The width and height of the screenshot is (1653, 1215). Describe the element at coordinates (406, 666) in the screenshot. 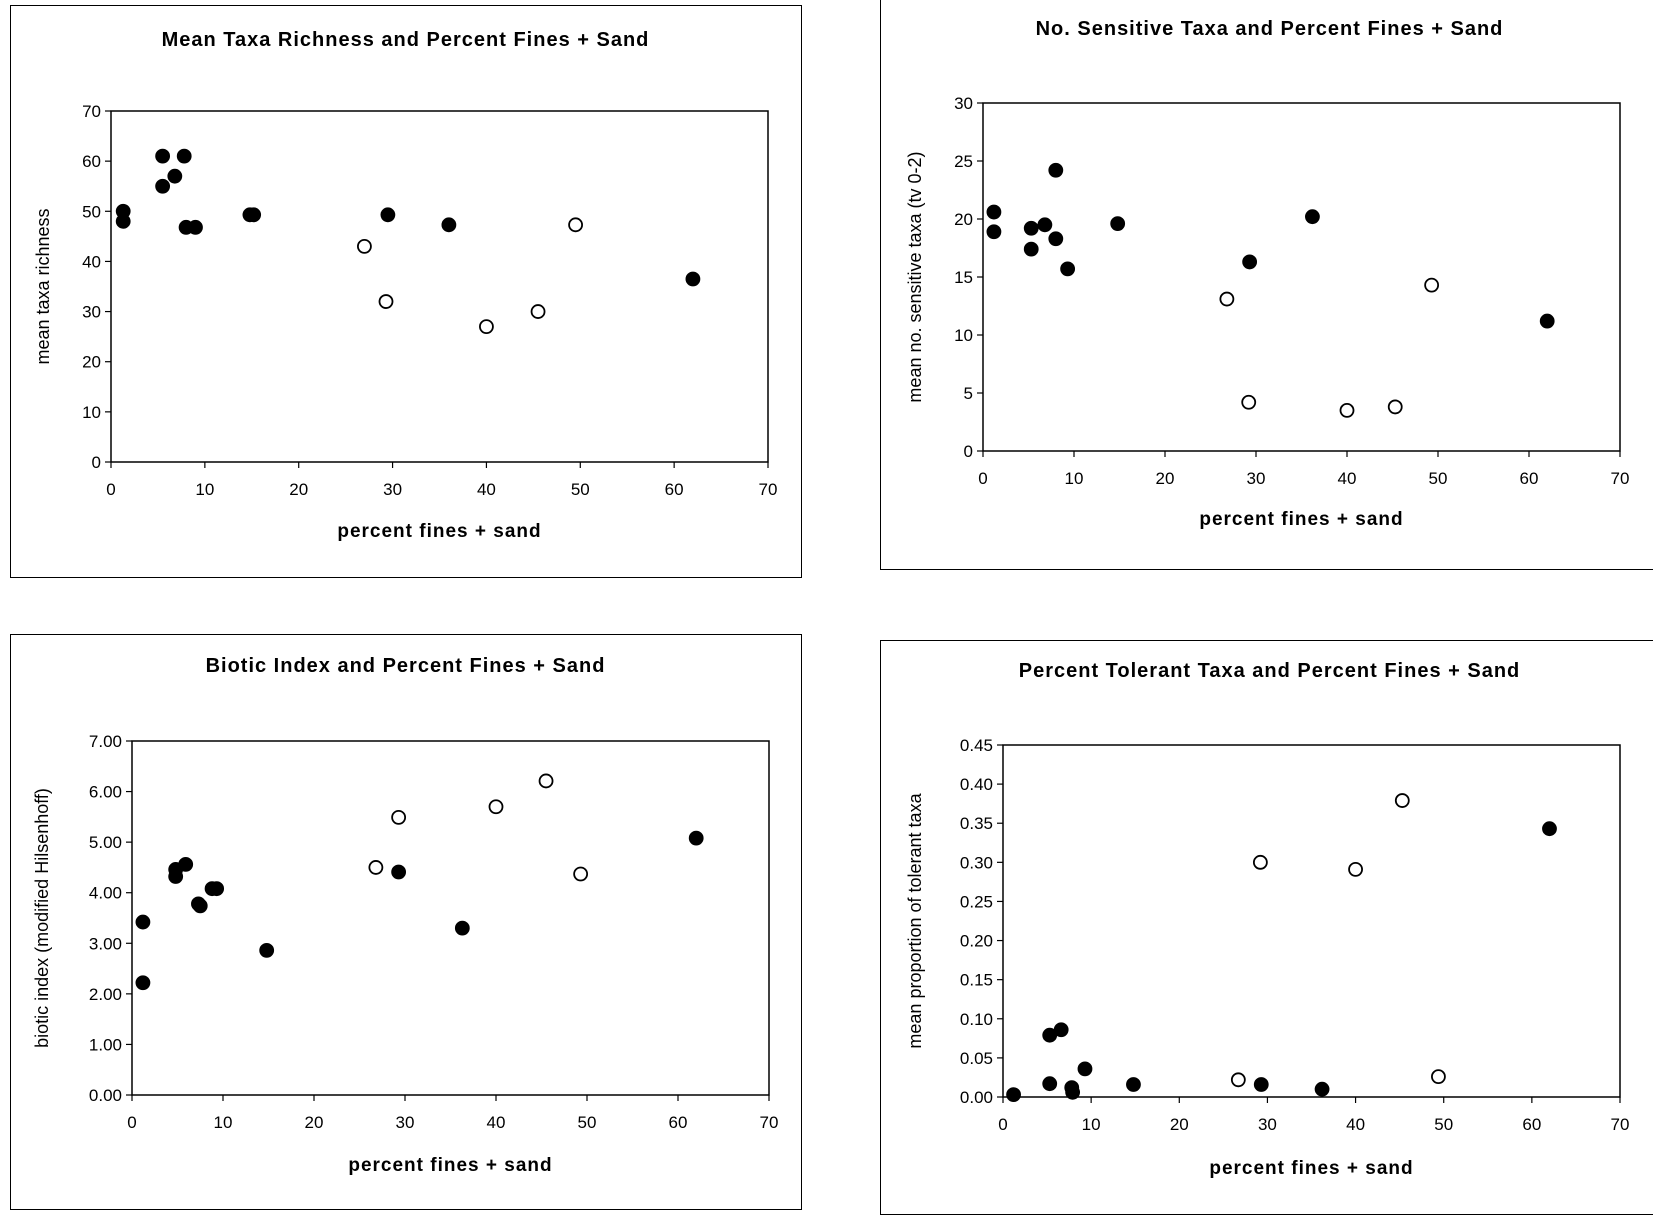

I see `chart-title: Biotic Index and Percent Fines + Sand` at that location.